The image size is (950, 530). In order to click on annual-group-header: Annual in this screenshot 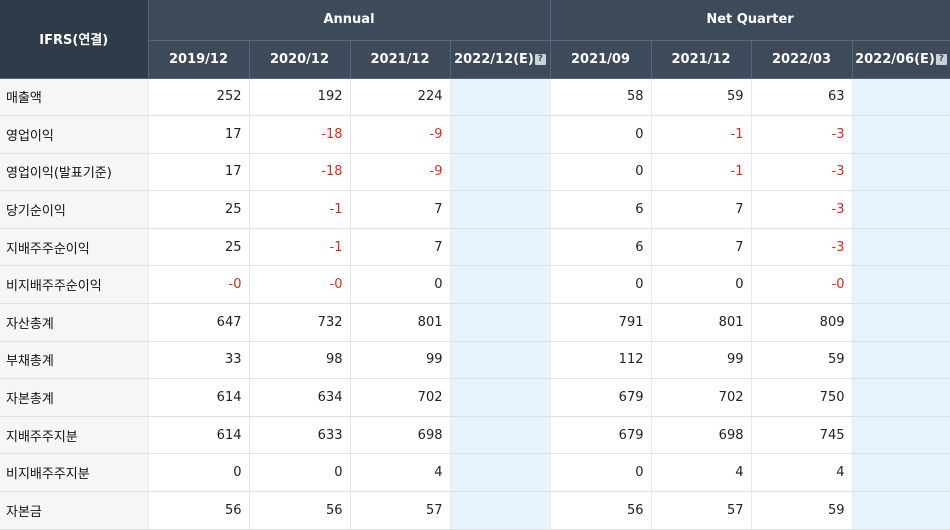, I will do `click(349, 20)`.